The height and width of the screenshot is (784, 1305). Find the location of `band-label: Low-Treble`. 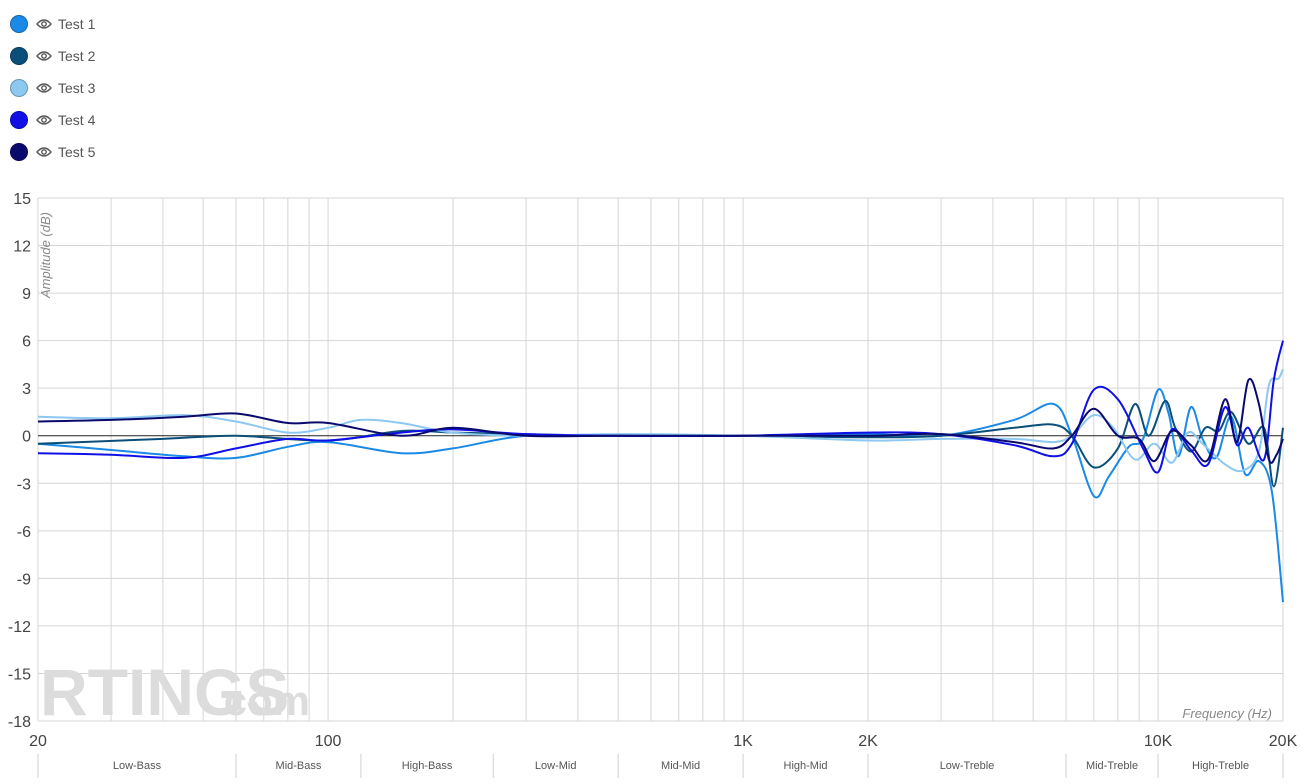

band-label: Low-Treble is located at coordinates (967, 766).